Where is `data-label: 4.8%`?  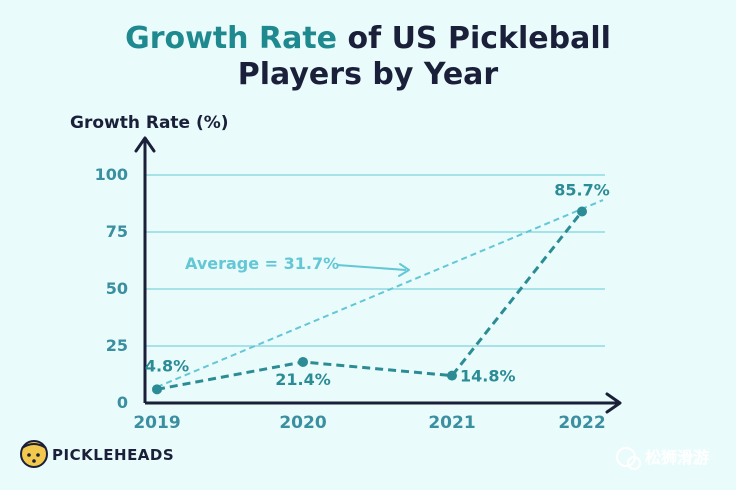
data-label: 4.8% is located at coordinates (167, 365).